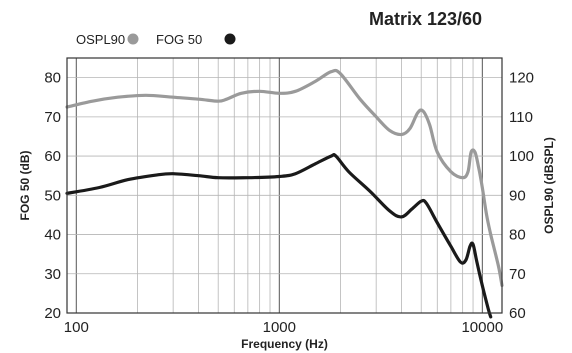  I want to click on legend-label-fog50: FOG 50, so click(179, 39).